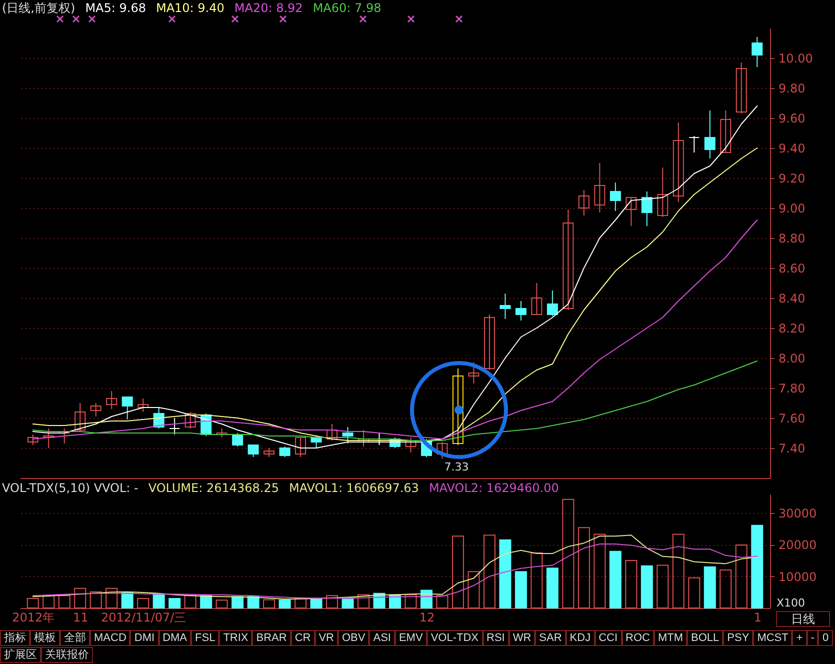 The height and width of the screenshot is (664, 835). I want to click on tab: 指标, so click(15, 638).